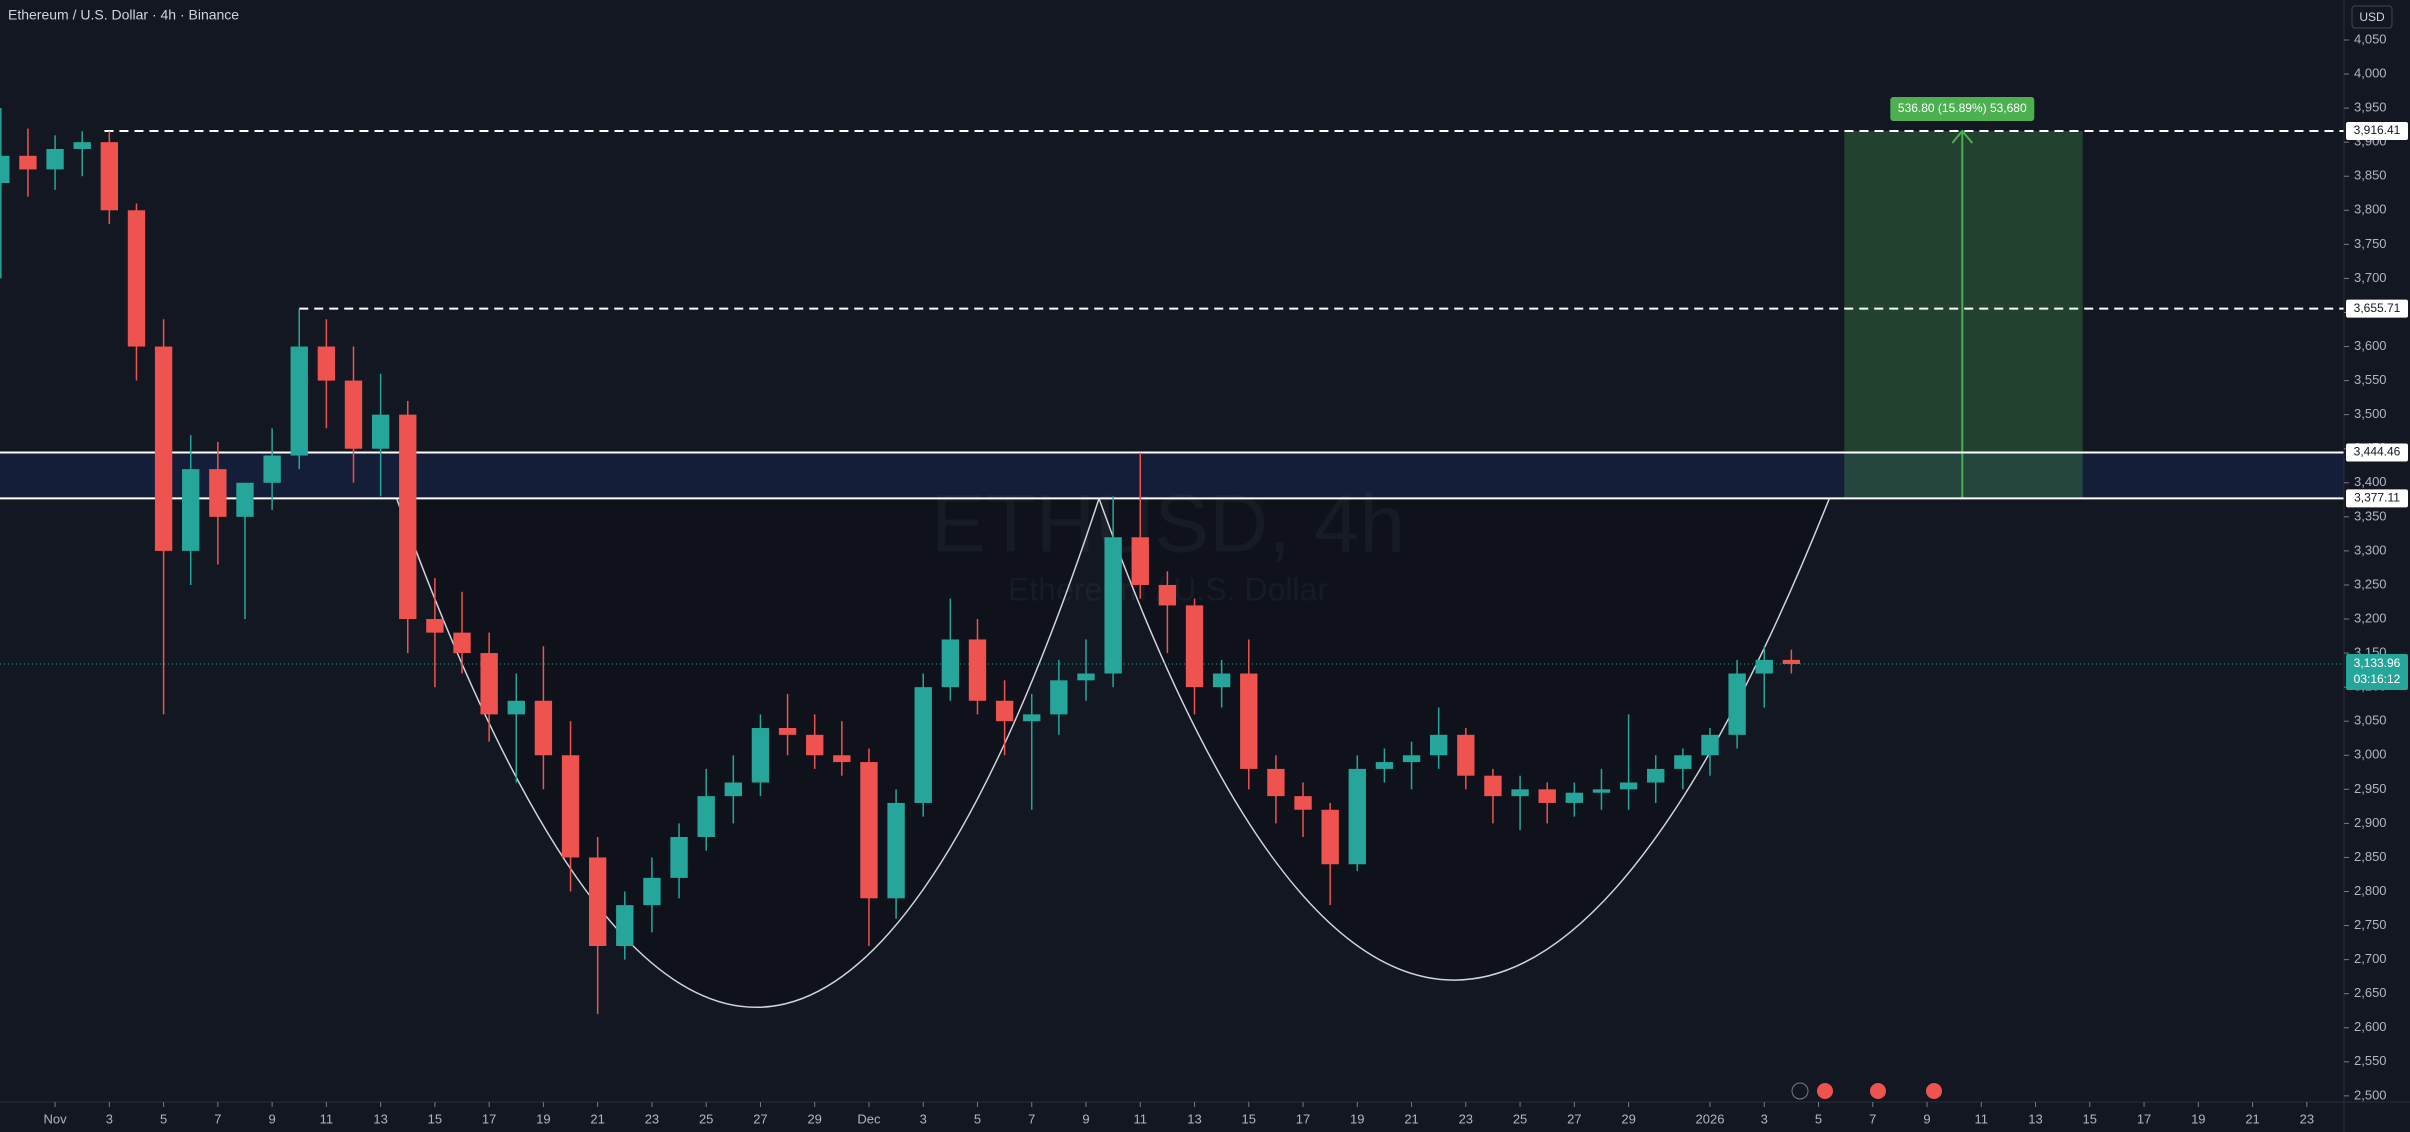 The image size is (2410, 1132). What do you see at coordinates (747, 753) in the screenshot?
I see `cup-curve` at bounding box center [747, 753].